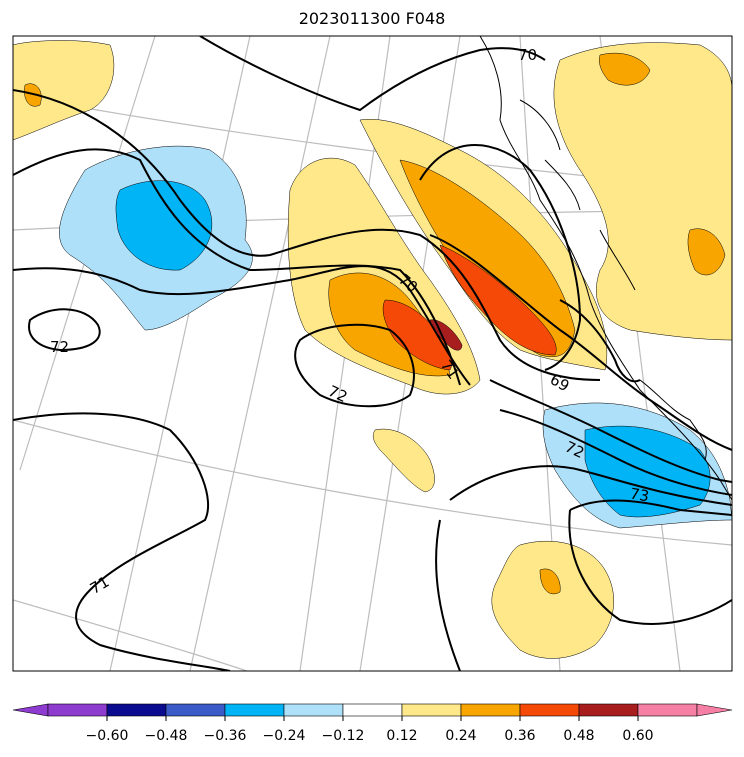 This screenshot has width=744, height=757. I want to click on colorbar-tick-label: −0.24, so click(284, 736).